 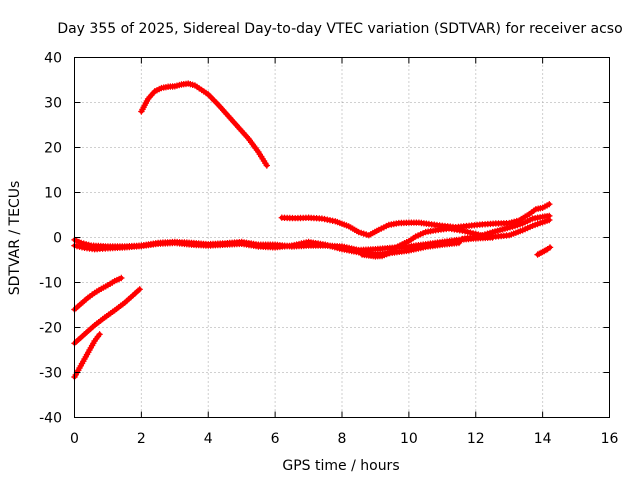 What do you see at coordinates (53, 194) in the screenshot?
I see `y-tick-label: 10` at bounding box center [53, 194].